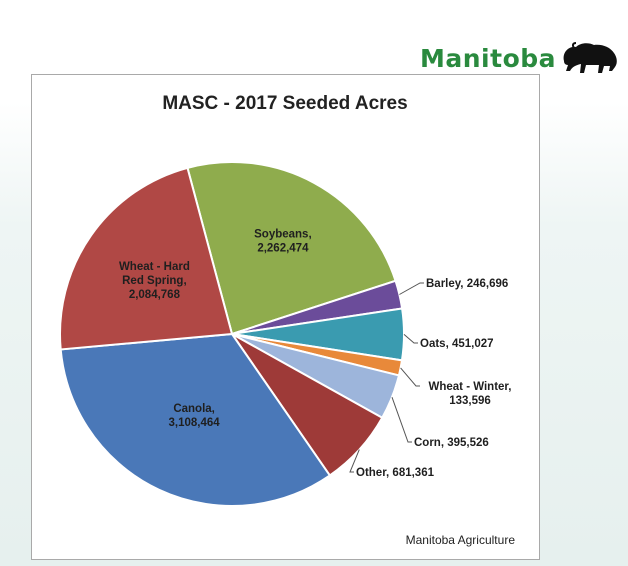 This screenshot has height=566, width=628. Describe the element at coordinates (451, 443) in the screenshot. I see `slice-label-corn: Corn, 395,526` at that location.